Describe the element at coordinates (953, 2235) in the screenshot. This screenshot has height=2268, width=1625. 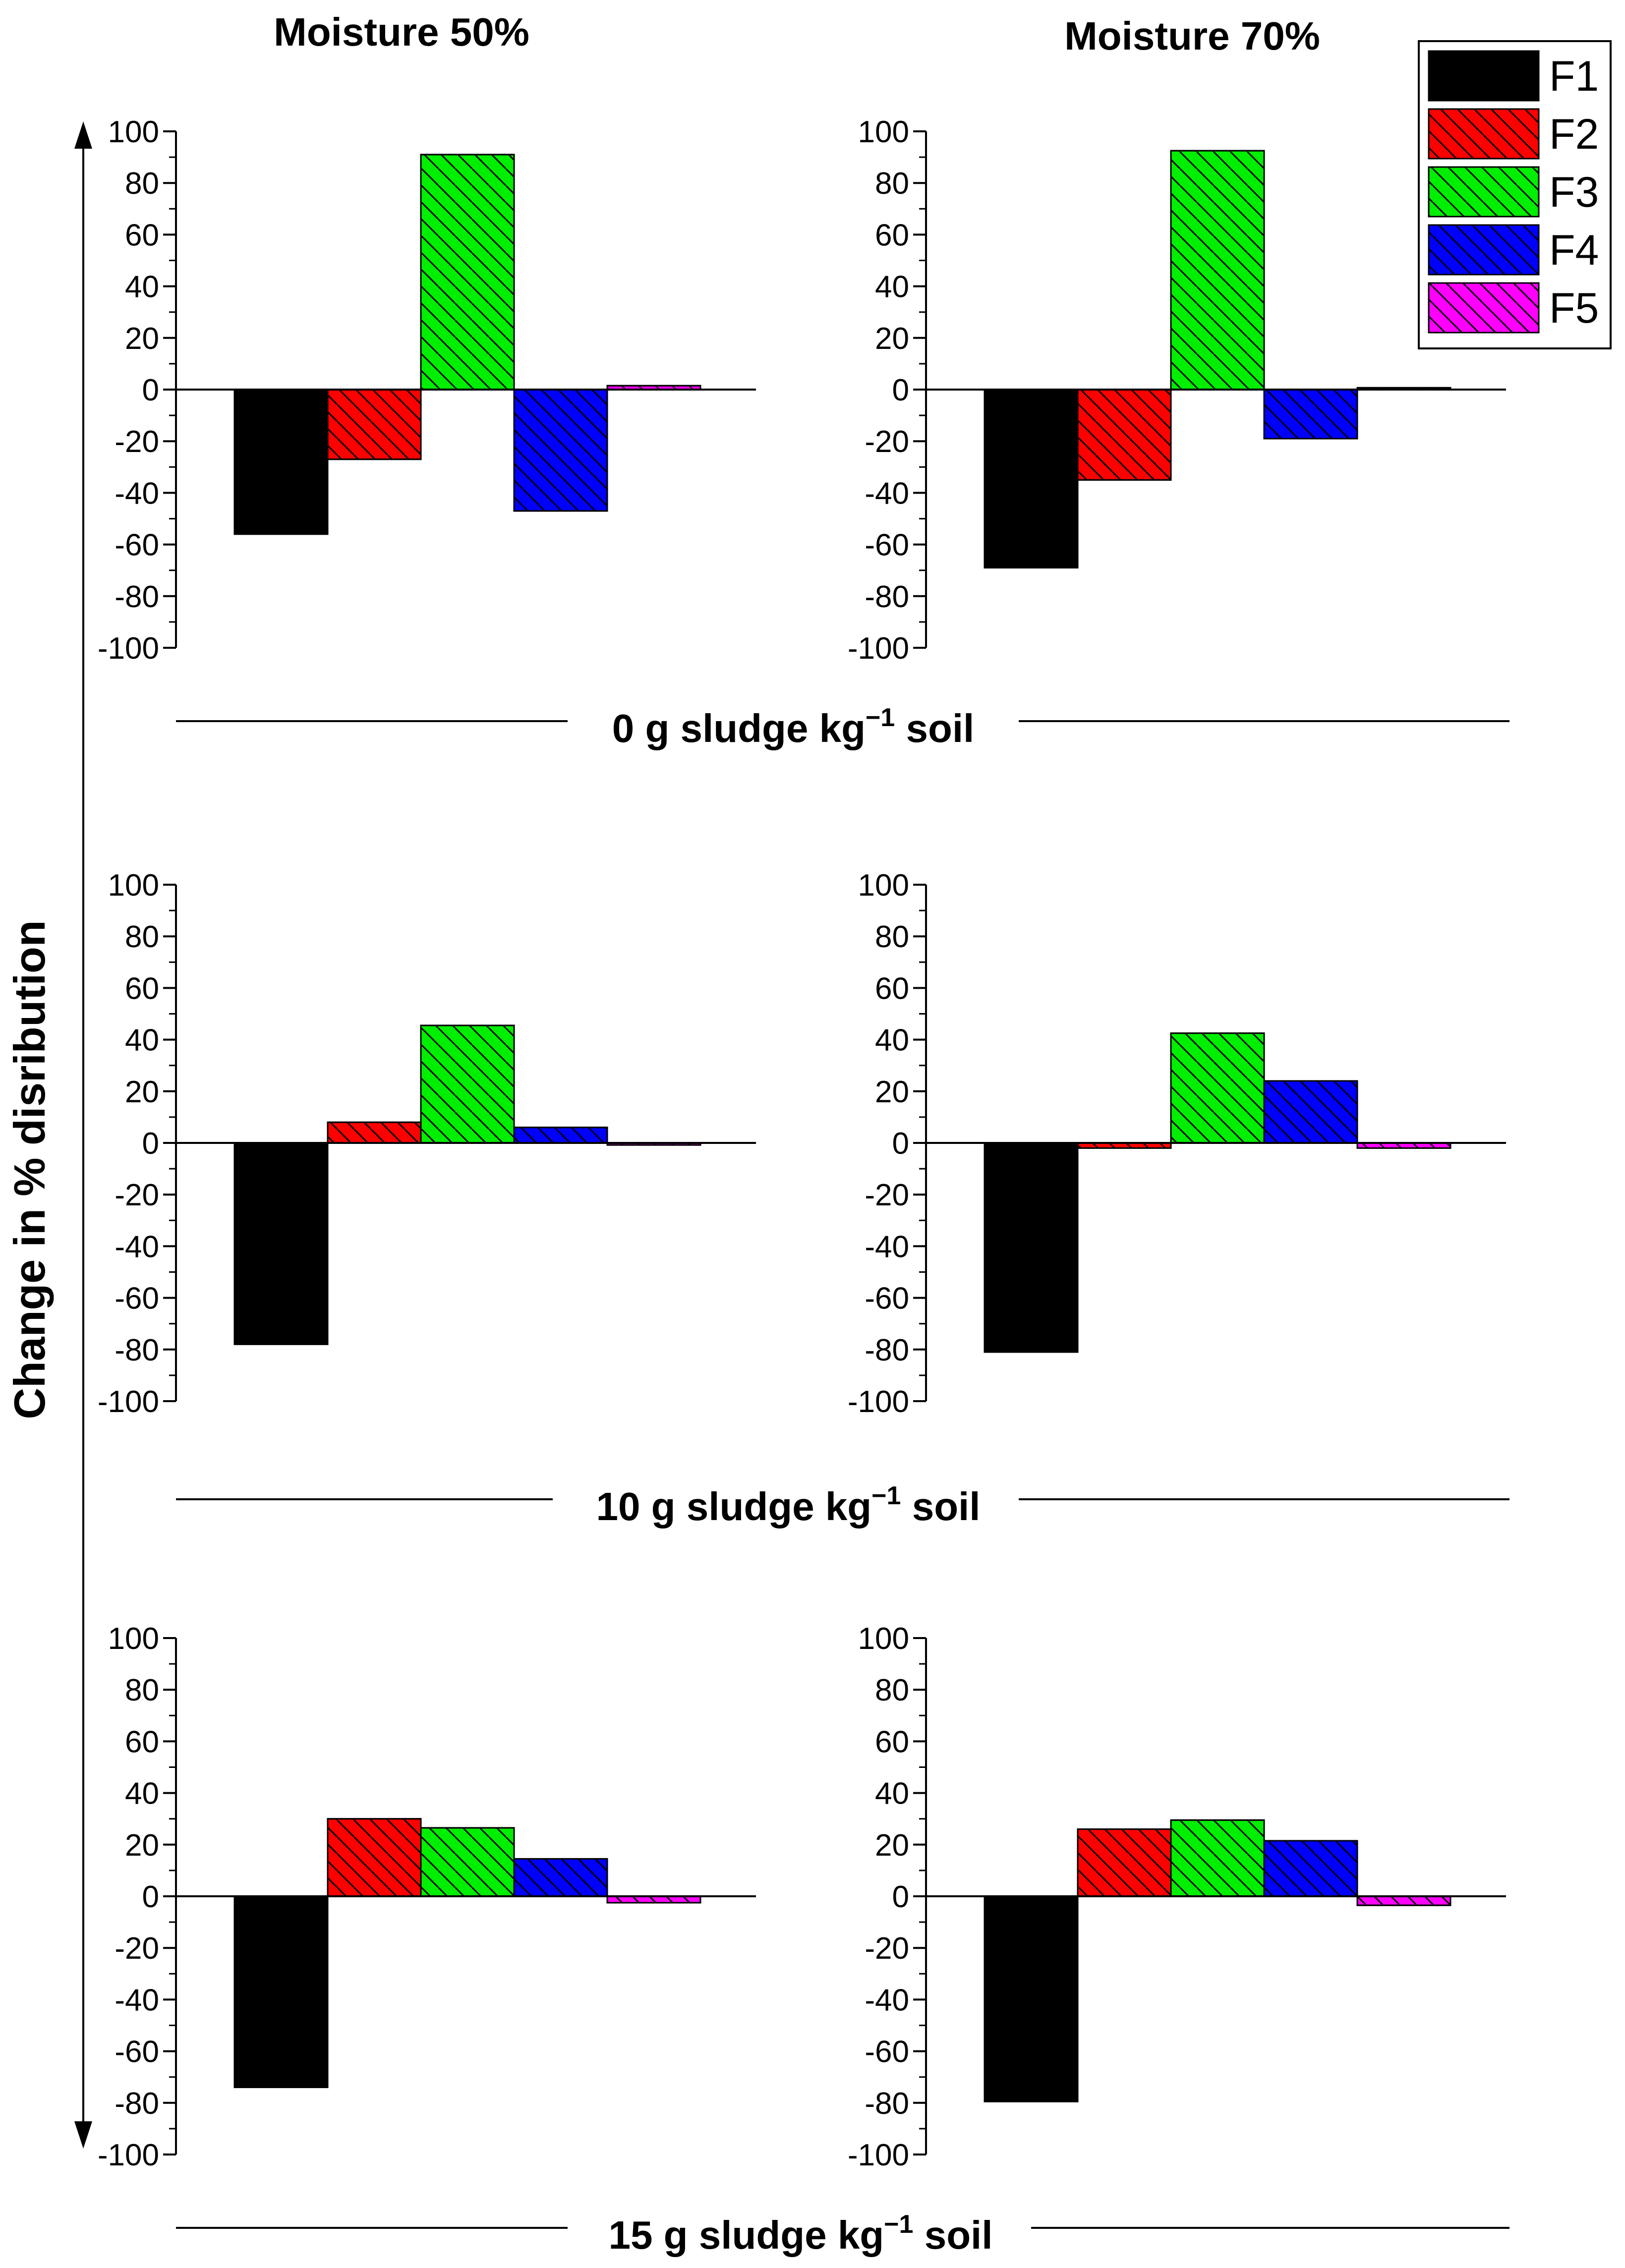
I see `row-label-15g-tail: soil` at that location.